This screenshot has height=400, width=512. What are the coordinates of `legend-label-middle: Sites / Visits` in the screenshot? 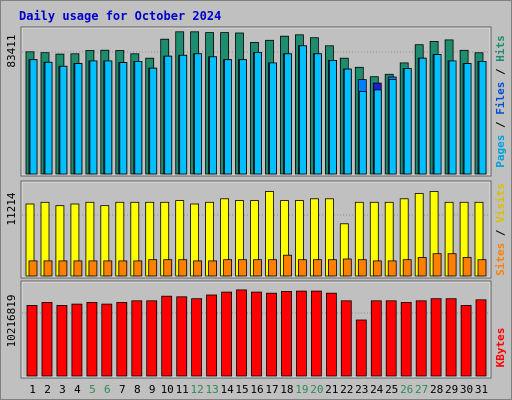 It's located at (500, 229).